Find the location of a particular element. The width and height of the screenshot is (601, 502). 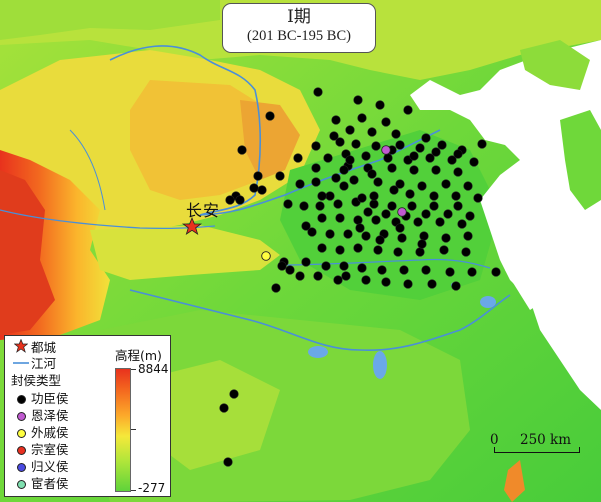

black-dot-icon is located at coordinates (21, 399).